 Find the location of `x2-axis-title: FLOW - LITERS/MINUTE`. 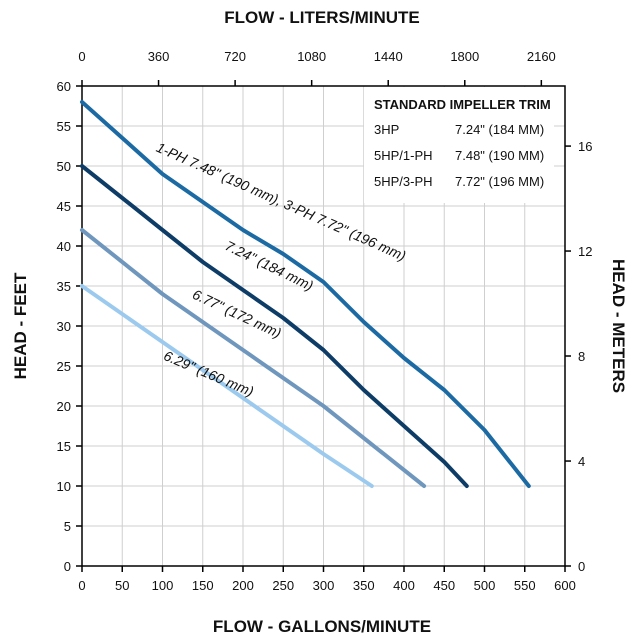

x2-axis-title: FLOW - LITERS/MINUTE is located at coordinates (321, 17).